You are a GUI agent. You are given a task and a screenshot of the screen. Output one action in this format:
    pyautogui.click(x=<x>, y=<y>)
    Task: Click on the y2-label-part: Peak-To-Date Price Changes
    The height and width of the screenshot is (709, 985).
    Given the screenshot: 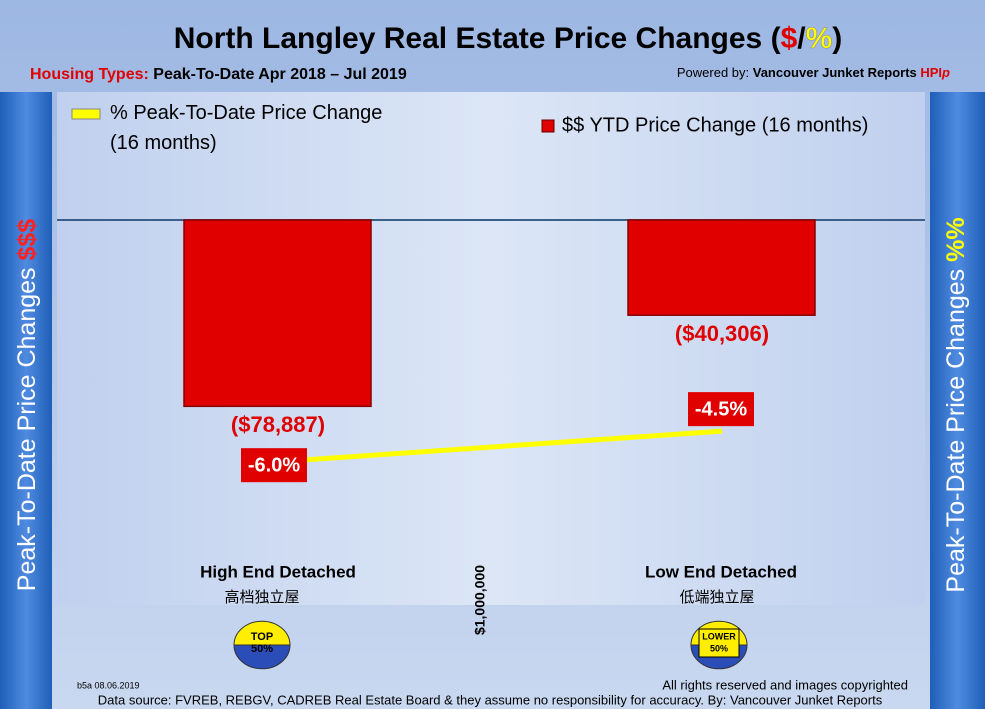 What is the action you would take?
    pyautogui.click(x=956, y=427)
    